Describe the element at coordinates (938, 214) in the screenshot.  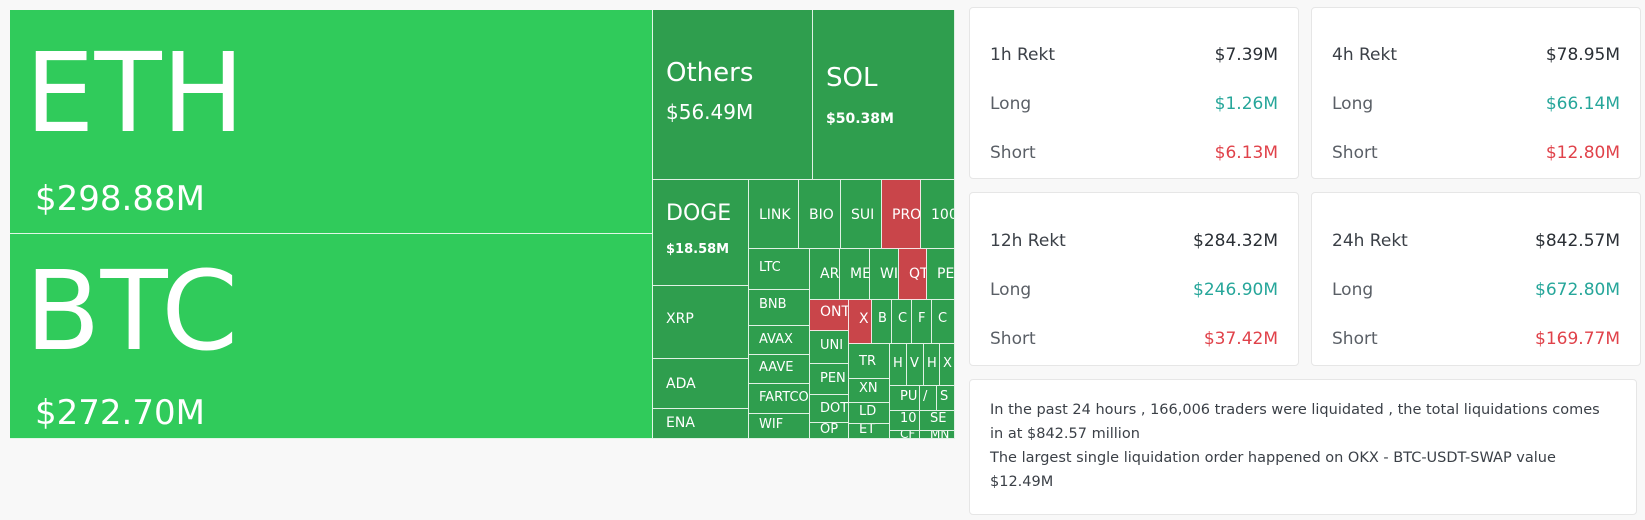
I see `treemap-tile-100: 100` at that location.